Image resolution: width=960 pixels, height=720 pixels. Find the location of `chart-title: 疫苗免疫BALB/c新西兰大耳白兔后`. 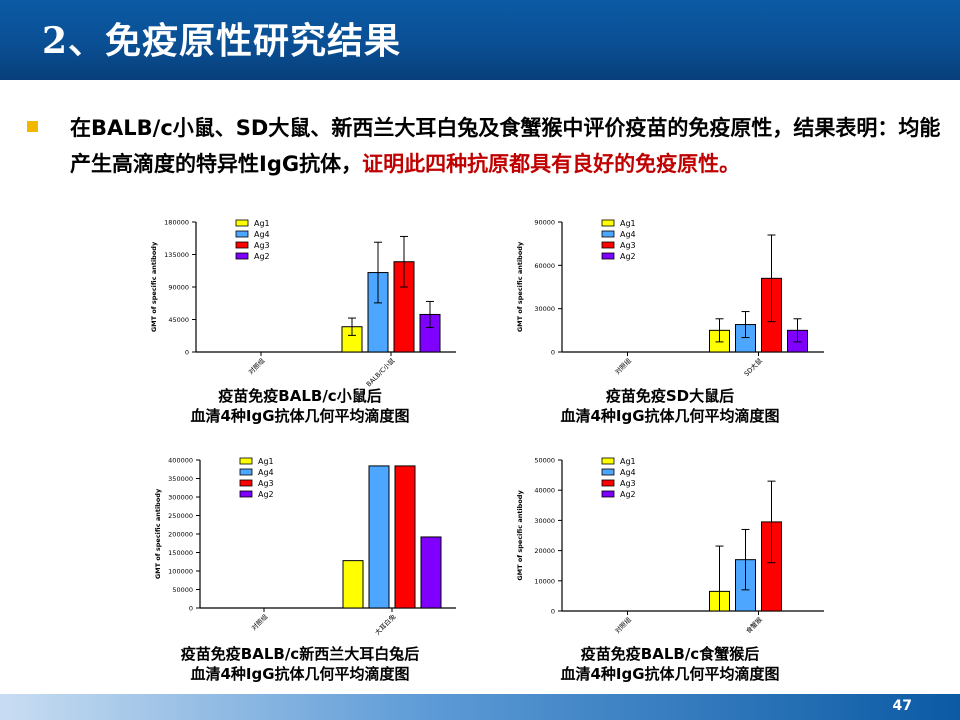

chart-title: 疫苗免疫BALB/c新西兰大耳白兔后 is located at coordinates (300, 654).